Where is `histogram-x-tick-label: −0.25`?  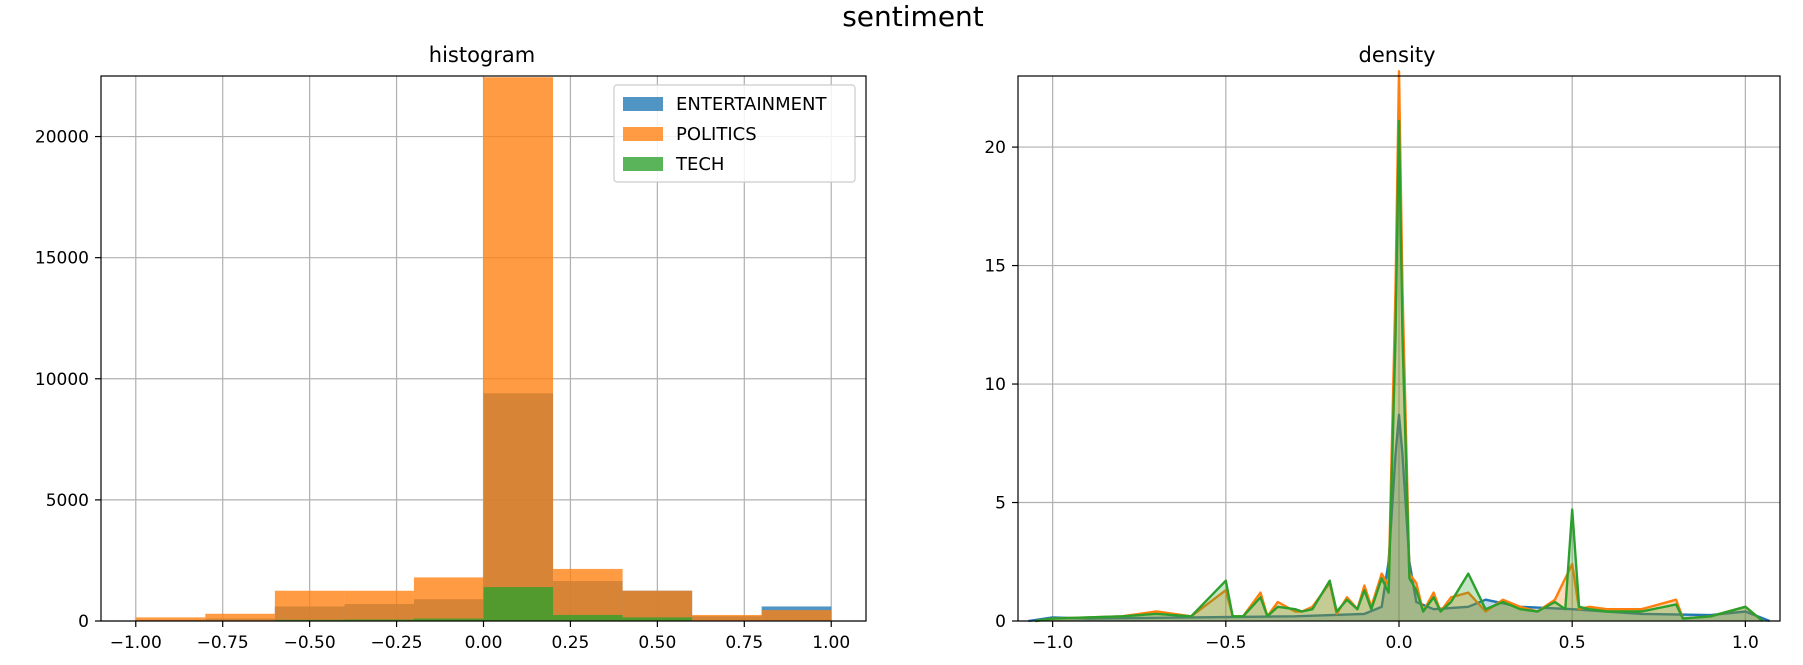 histogram-x-tick-label: −0.25 is located at coordinates (397, 643).